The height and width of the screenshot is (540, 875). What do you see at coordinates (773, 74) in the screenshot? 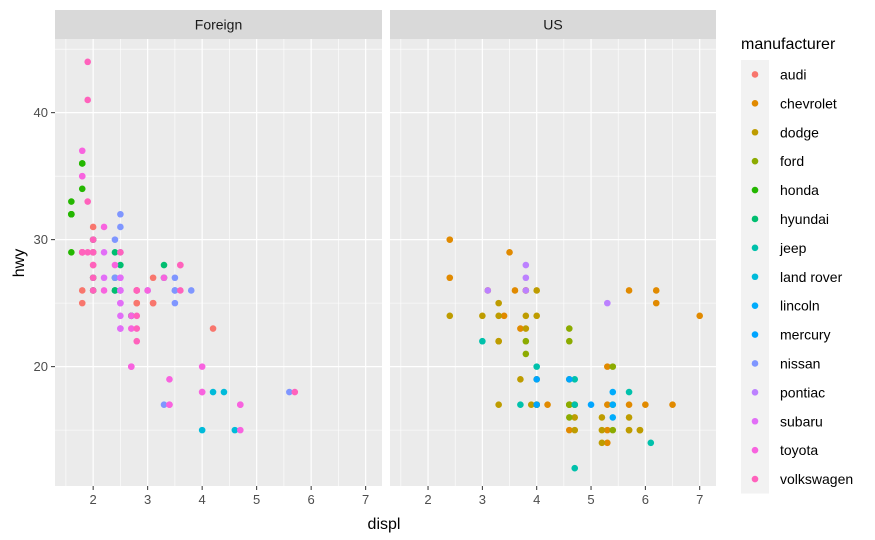
I see `legend-item: audi` at bounding box center [773, 74].